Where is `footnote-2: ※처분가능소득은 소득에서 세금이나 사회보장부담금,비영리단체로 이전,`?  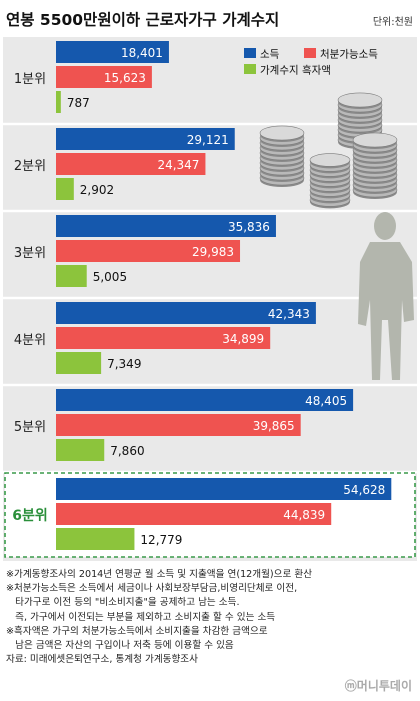
footnote-2: ※처분가능소득은 소득에서 세금이나 사회보장부담금,비영리단체로 이전, is located at coordinates (152, 589).